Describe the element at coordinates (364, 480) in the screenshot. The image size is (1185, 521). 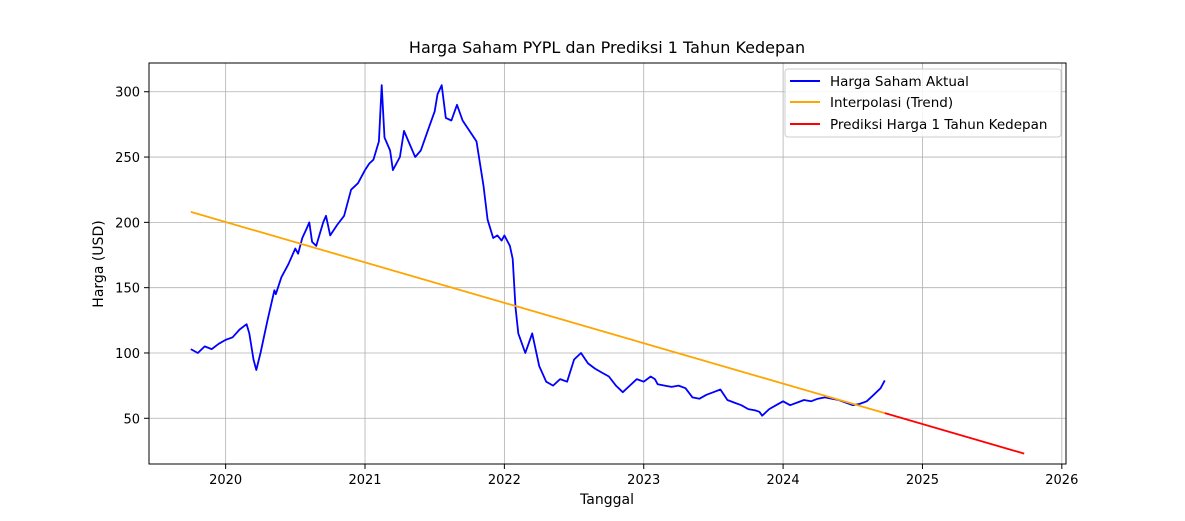
I see `x-tick-label: 2021` at that location.